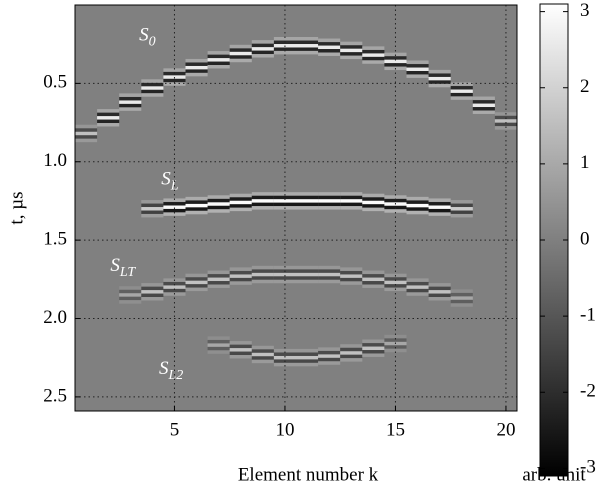  Describe the element at coordinates (55, 238) in the screenshot. I see `y-tick-label: 1.5` at that location.